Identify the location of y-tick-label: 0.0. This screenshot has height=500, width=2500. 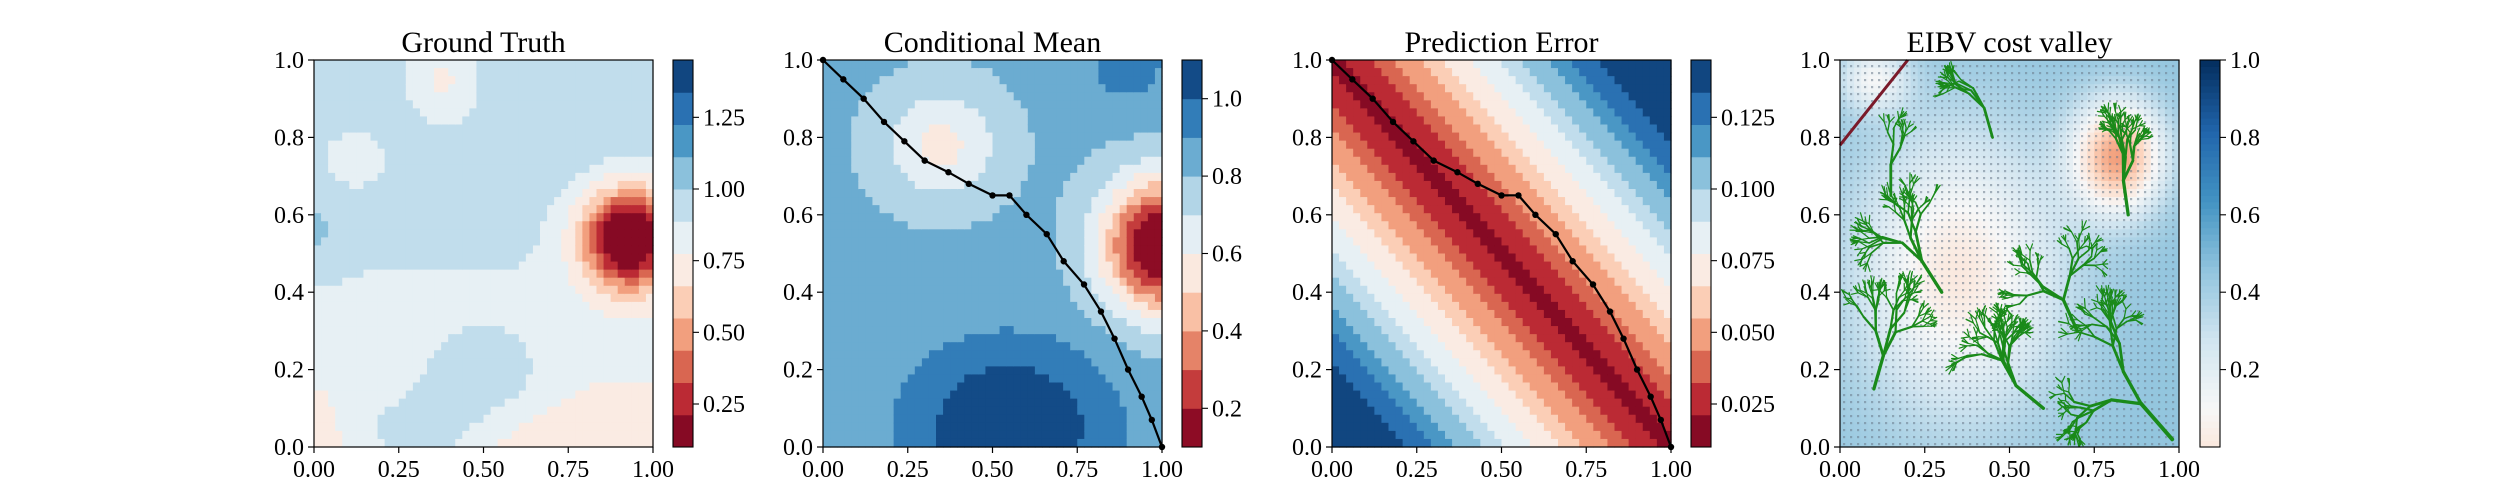
(798, 448).